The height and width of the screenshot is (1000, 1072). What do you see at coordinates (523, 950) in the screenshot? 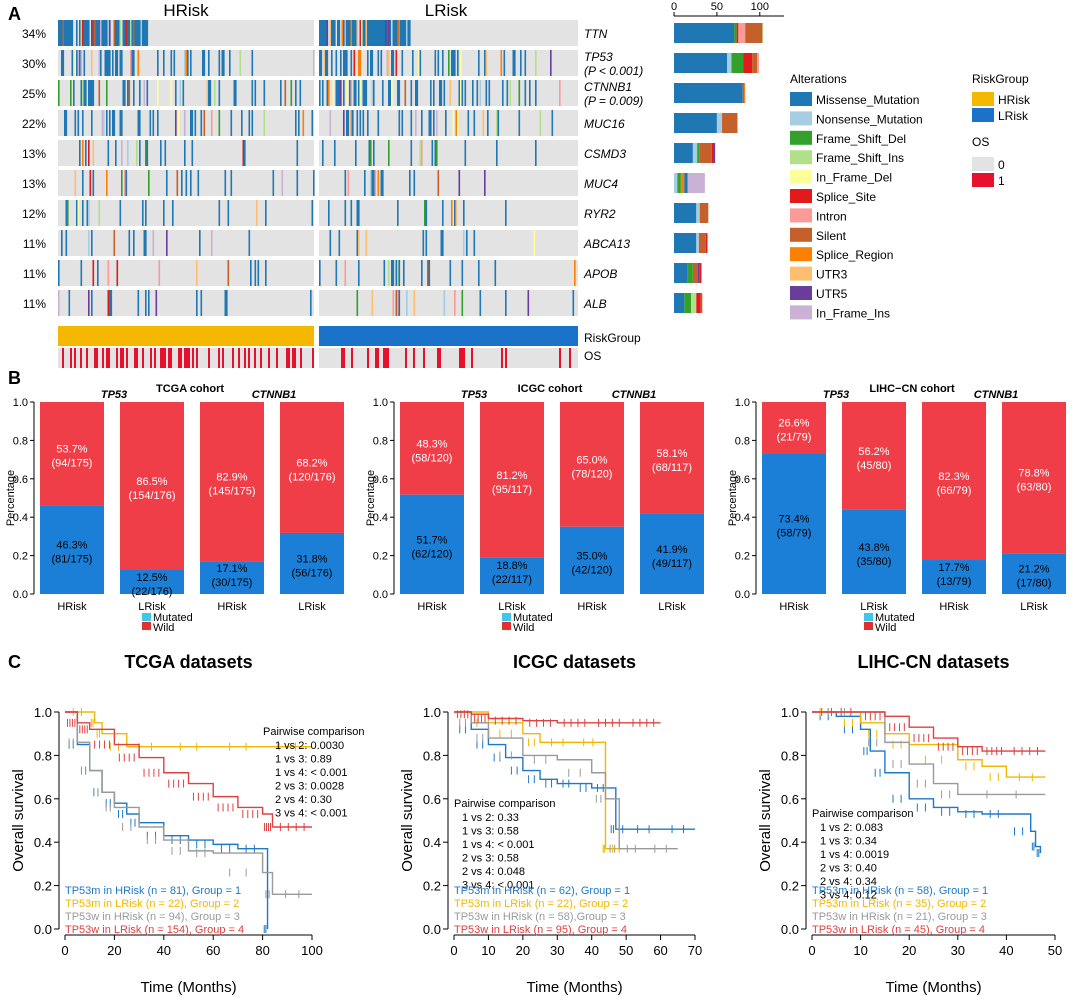
I see `x-tick-label: 20` at bounding box center [523, 950].